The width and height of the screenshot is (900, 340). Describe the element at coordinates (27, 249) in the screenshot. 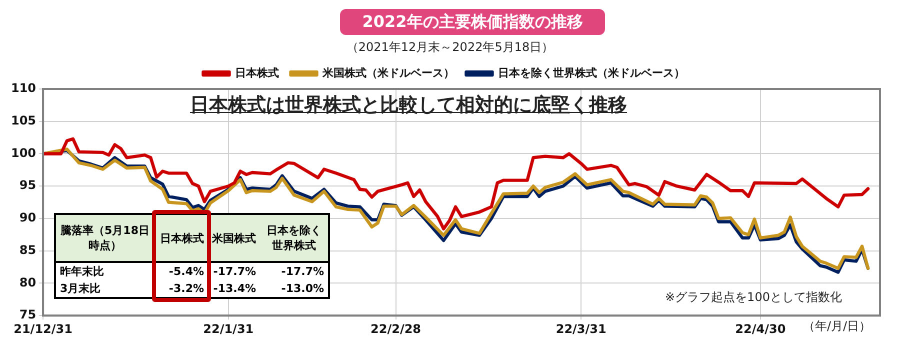

I see `y-tick-label: 85` at that location.